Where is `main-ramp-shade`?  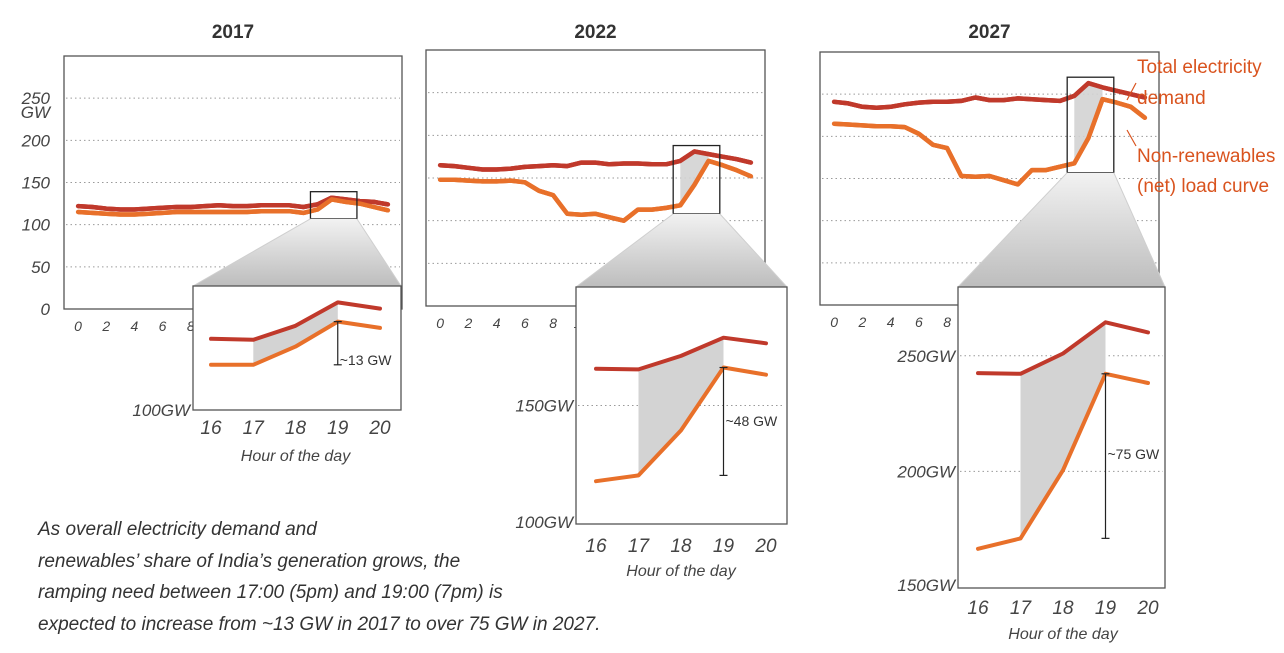
main-ramp-shade is located at coordinates (1088, 123).